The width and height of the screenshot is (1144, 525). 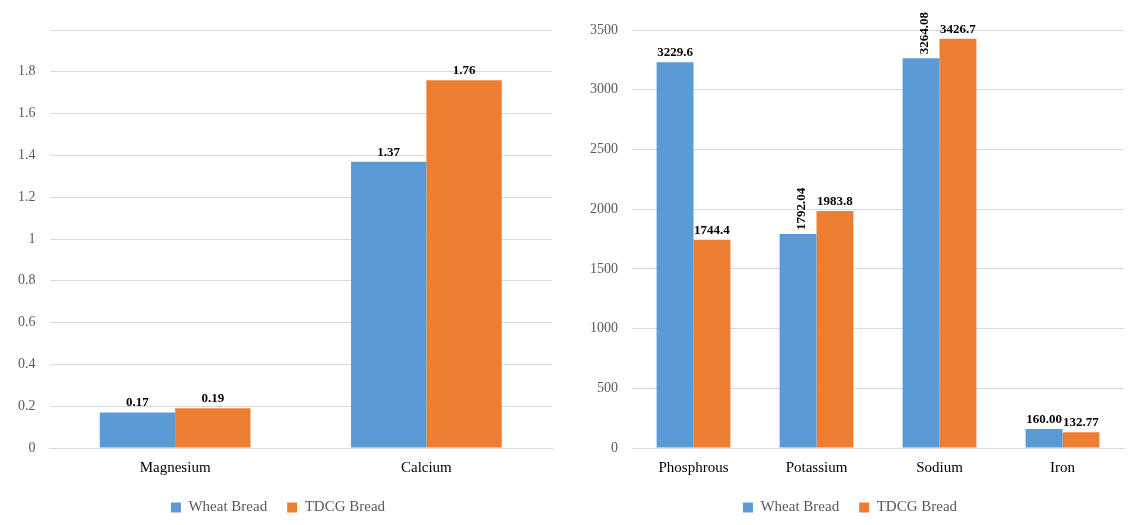 I want to click on y-tick-label: 1, so click(x=32, y=238).